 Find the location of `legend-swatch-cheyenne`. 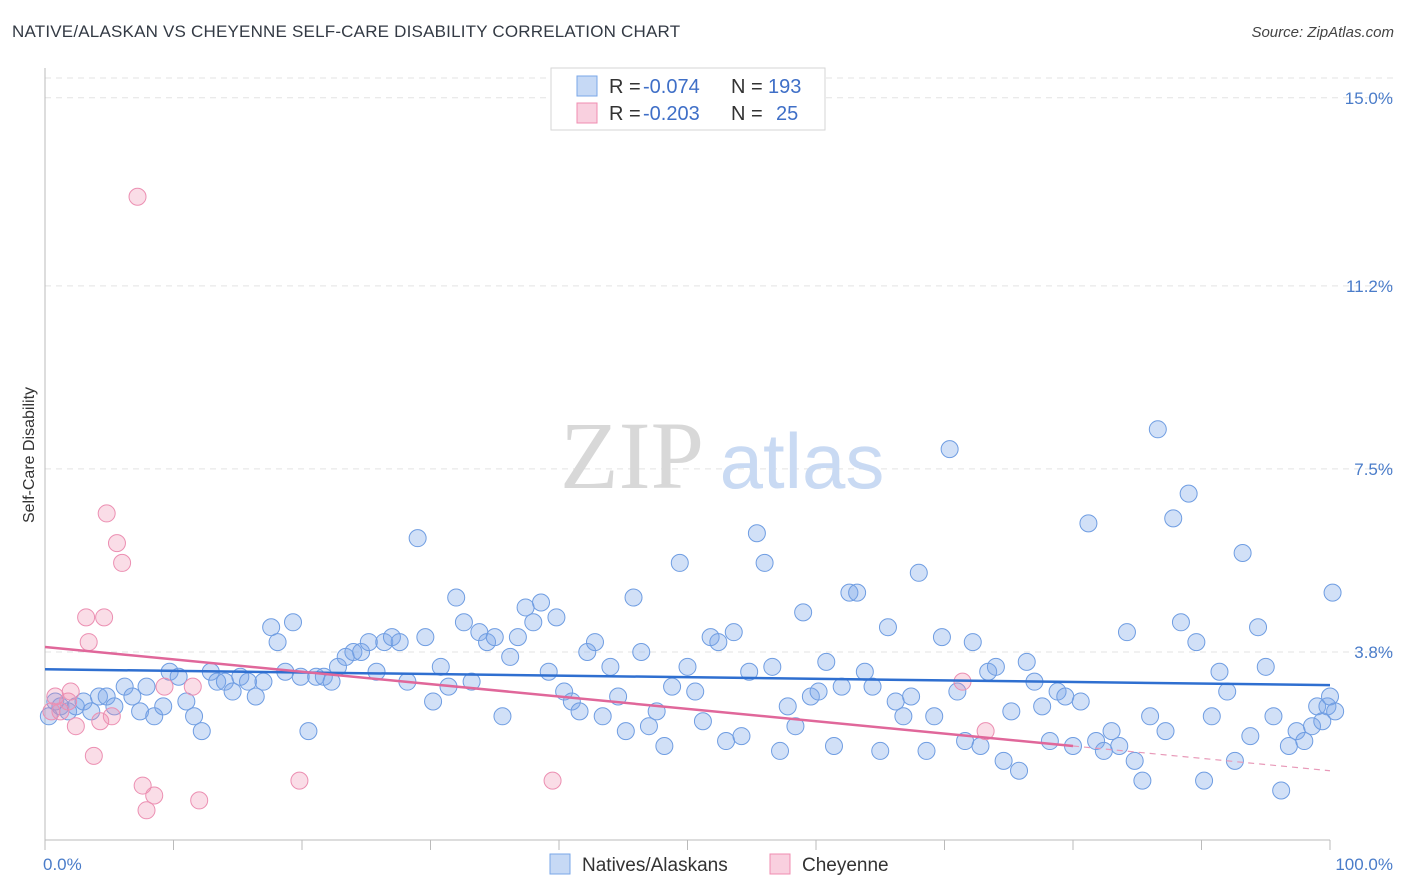

legend-swatch-cheyenne is located at coordinates (587, 113).